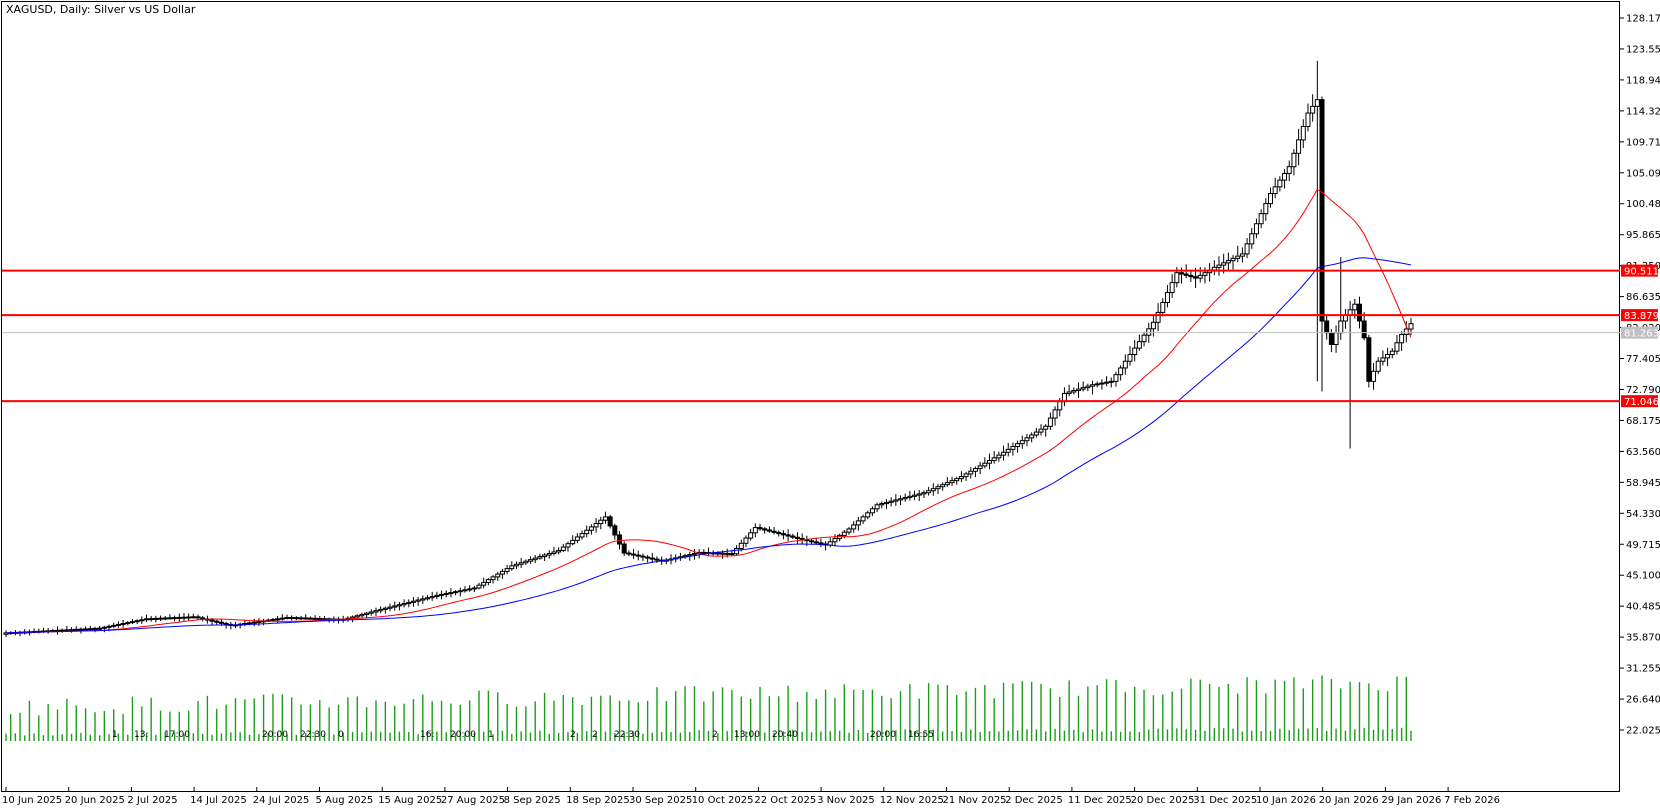 This screenshot has height=811, width=1660. I want to click on period-marker: 22:30, so click(313, 735).